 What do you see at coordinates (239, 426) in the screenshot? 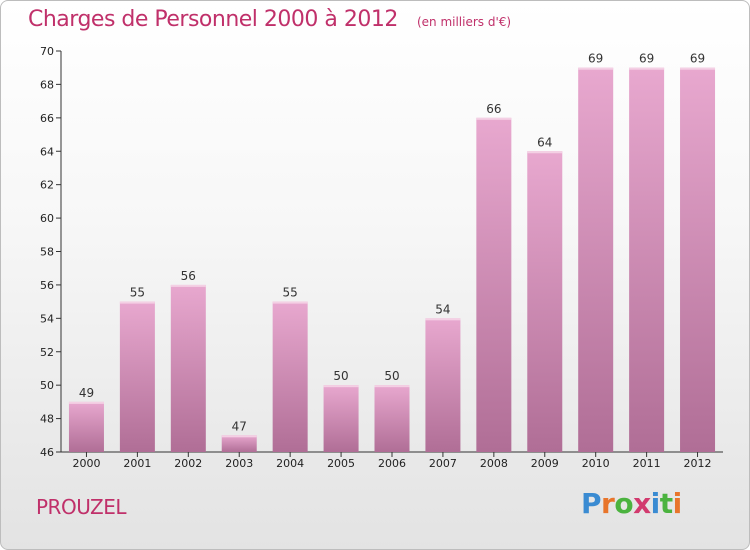
I see `data-label: 47` at bounding box center [239, 426].